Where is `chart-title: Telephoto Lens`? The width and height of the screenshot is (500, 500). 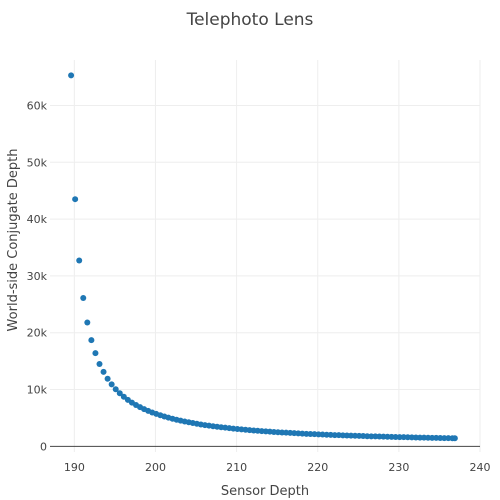 chart-title: Telephoto Lens is located at coordinates (250, 20).